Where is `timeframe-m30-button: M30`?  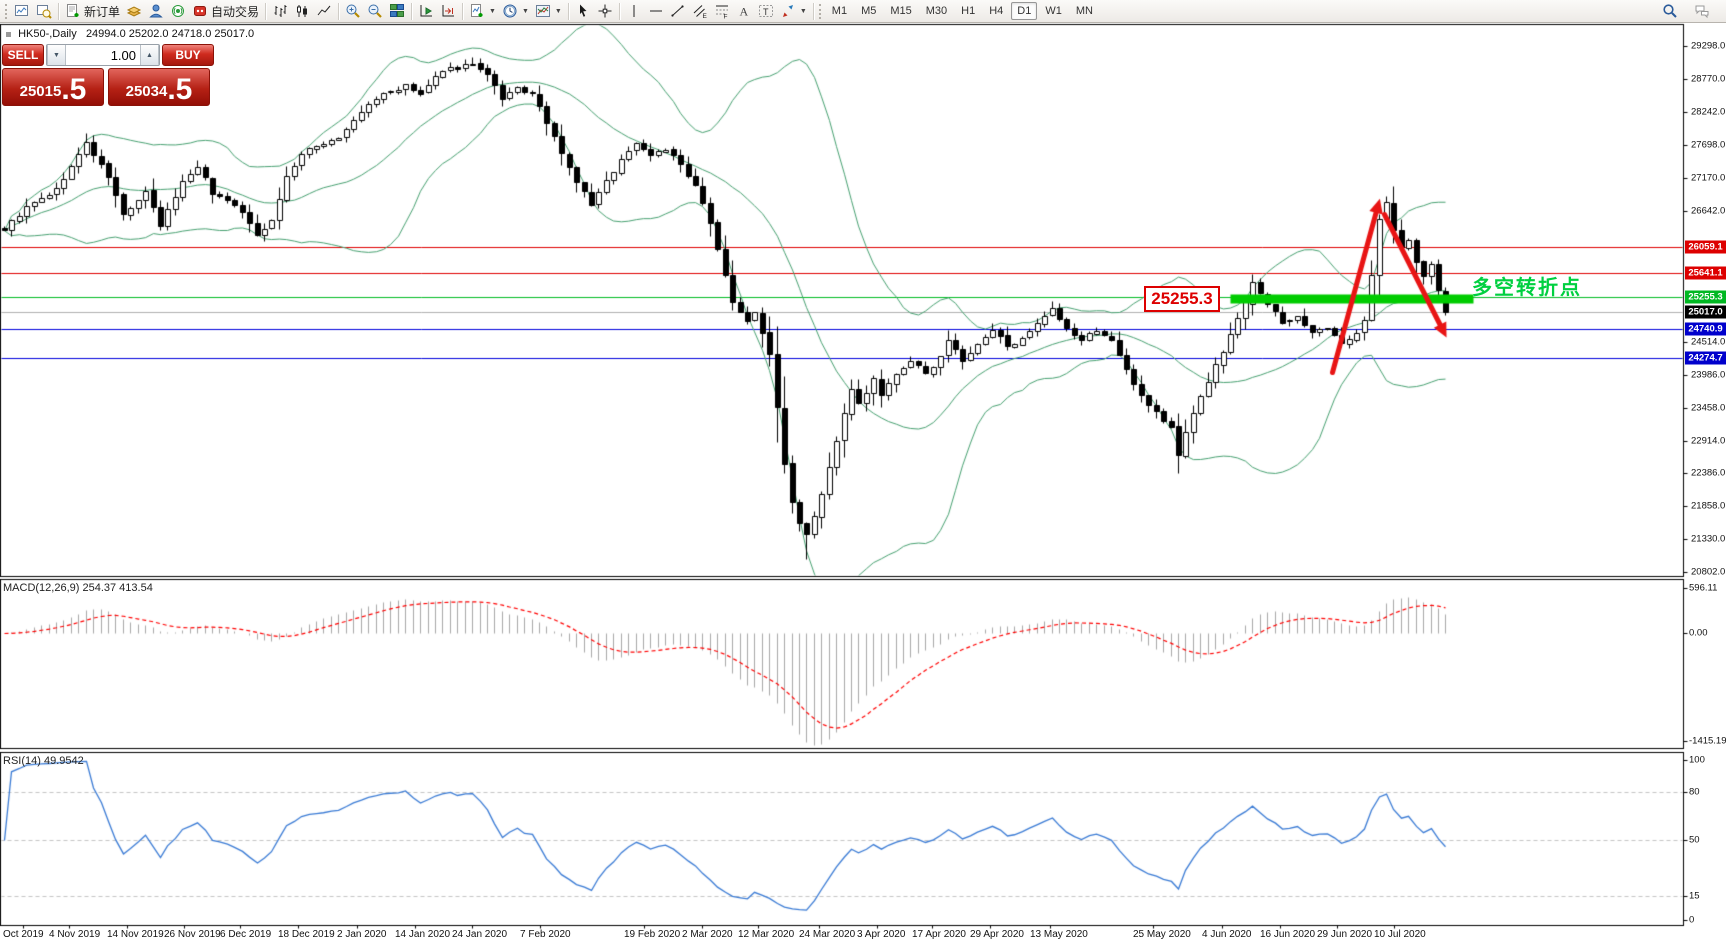 timeframe-m30-button: M30 is located at coordinates (936, 11).